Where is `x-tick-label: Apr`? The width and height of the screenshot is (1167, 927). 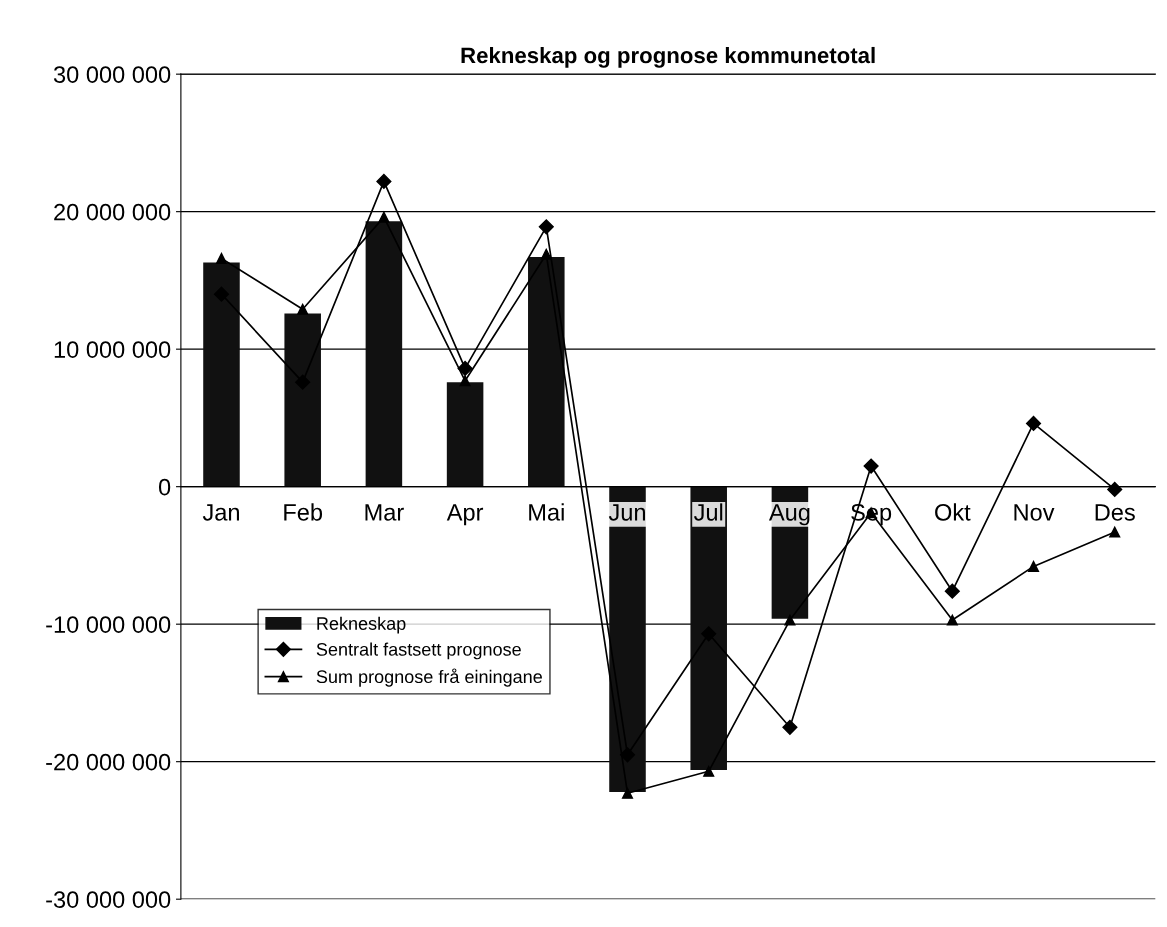 x-tick-label: Apr is located at coordinates (465, 515).